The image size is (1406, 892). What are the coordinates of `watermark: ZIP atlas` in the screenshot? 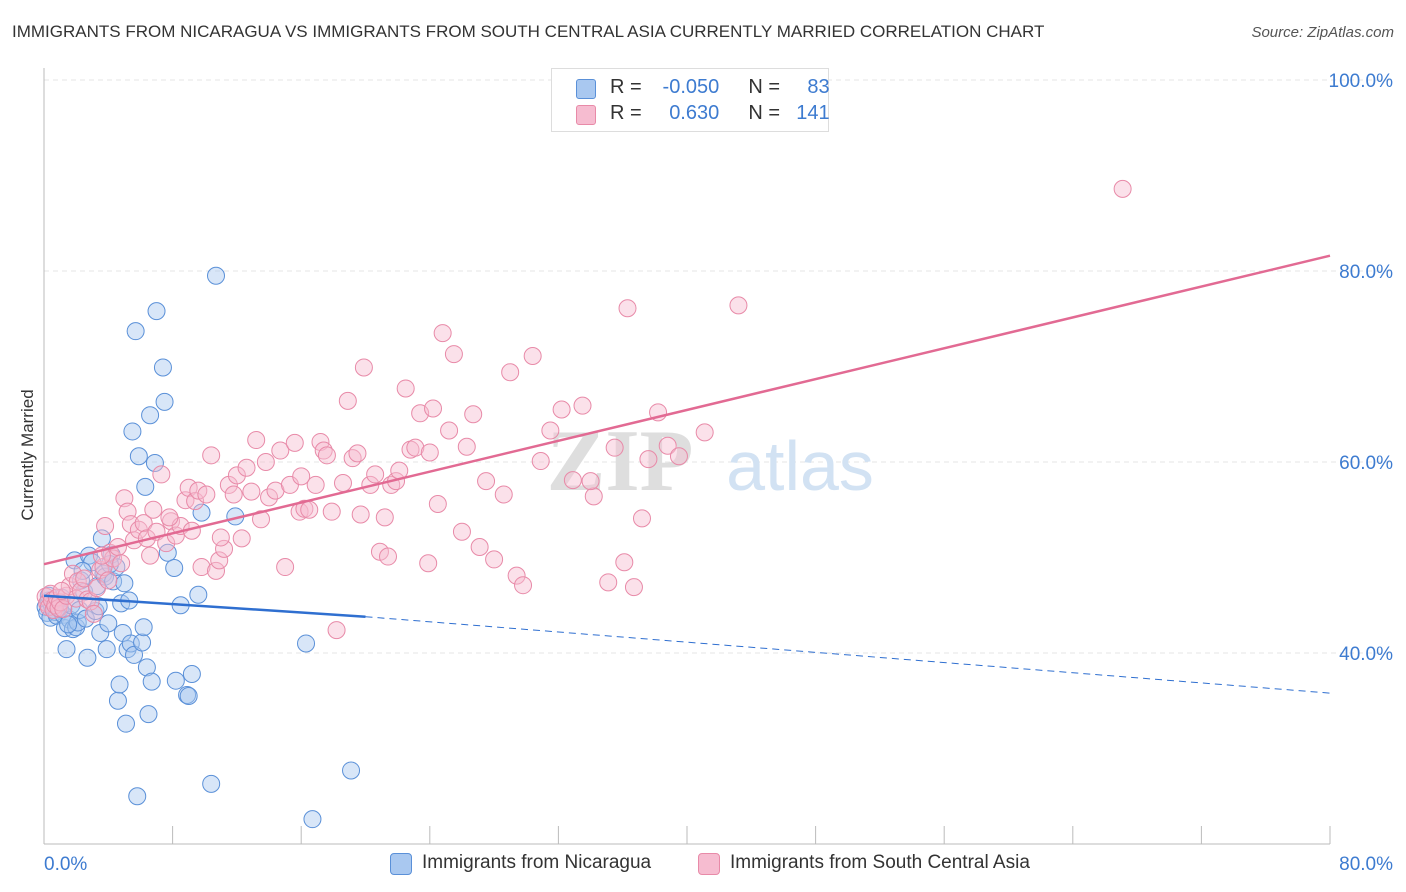 It's located at (710, 461).